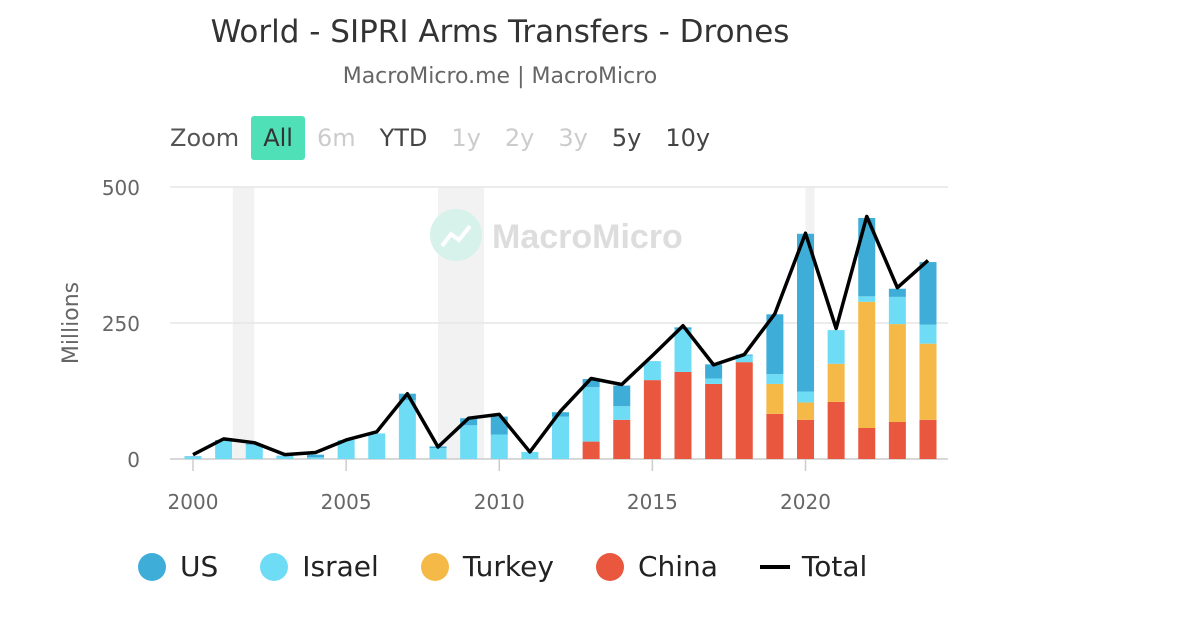 The width and height of the screenshot is (1200, 630). What do you see at coordinates (469, 422) in the screenshot?
I see `bar-us-2009` at bounding box center [469, 422].